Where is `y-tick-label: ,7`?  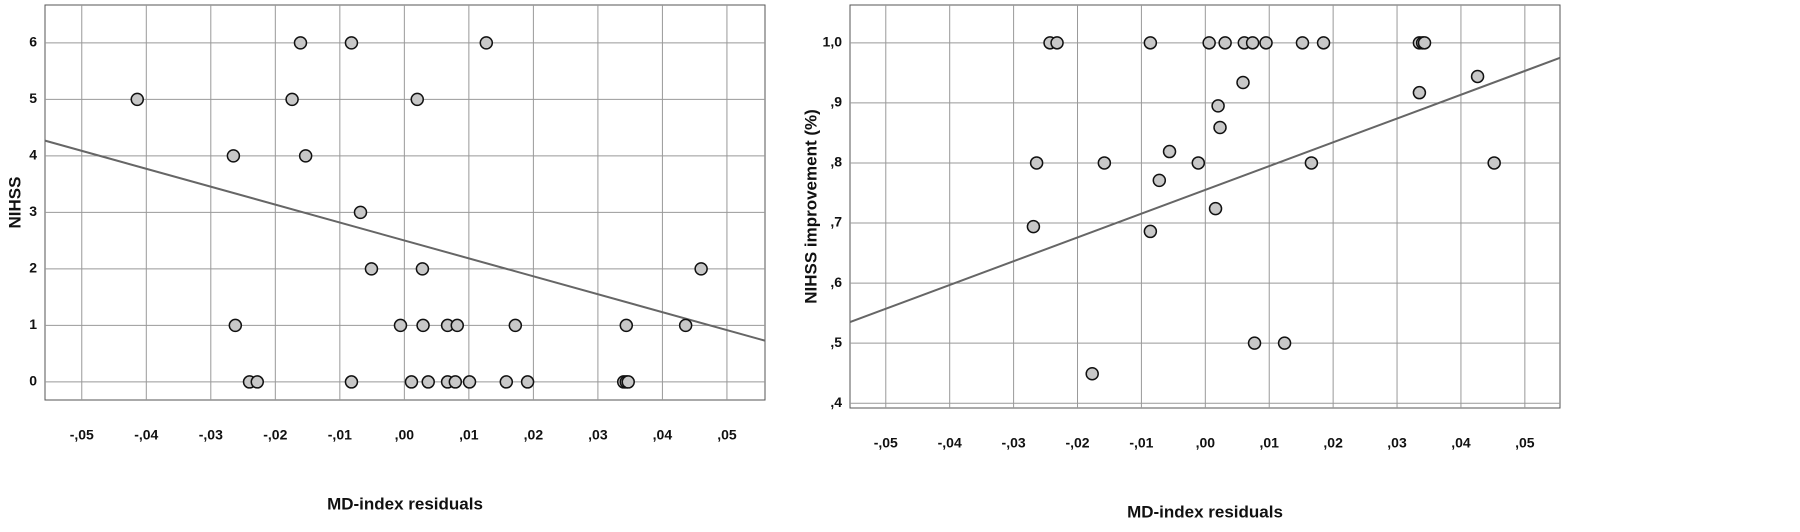
y-tick-label: ,7 is located at coordinates (836, 222).